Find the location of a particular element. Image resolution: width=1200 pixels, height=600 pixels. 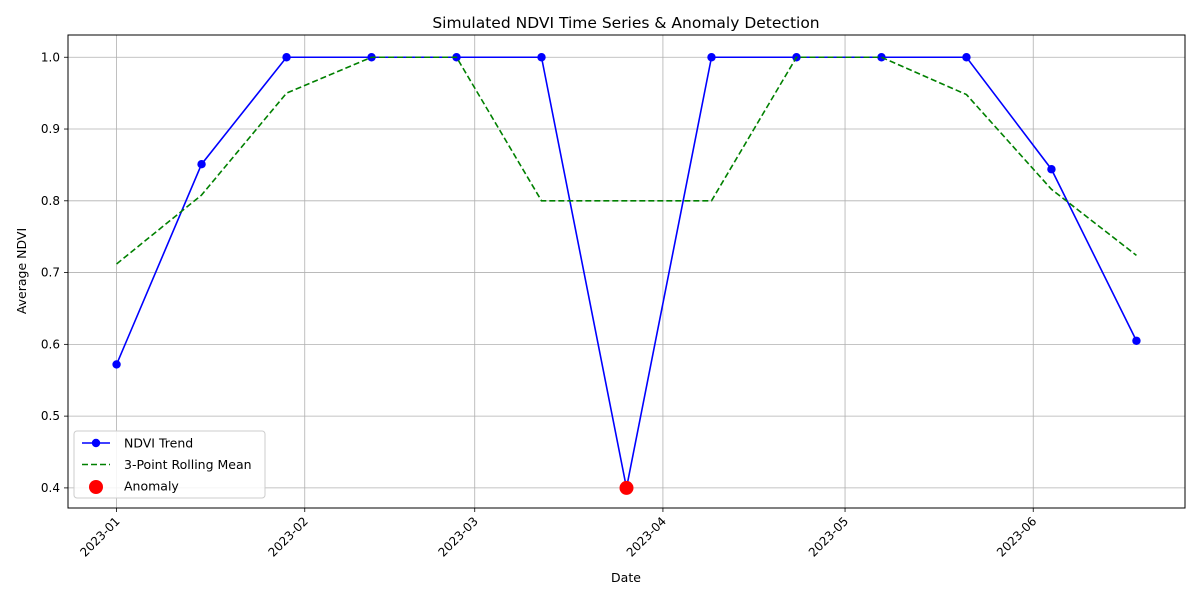

legend-label: 3-Point Rolling Mean is located at coordinates (188, 464).